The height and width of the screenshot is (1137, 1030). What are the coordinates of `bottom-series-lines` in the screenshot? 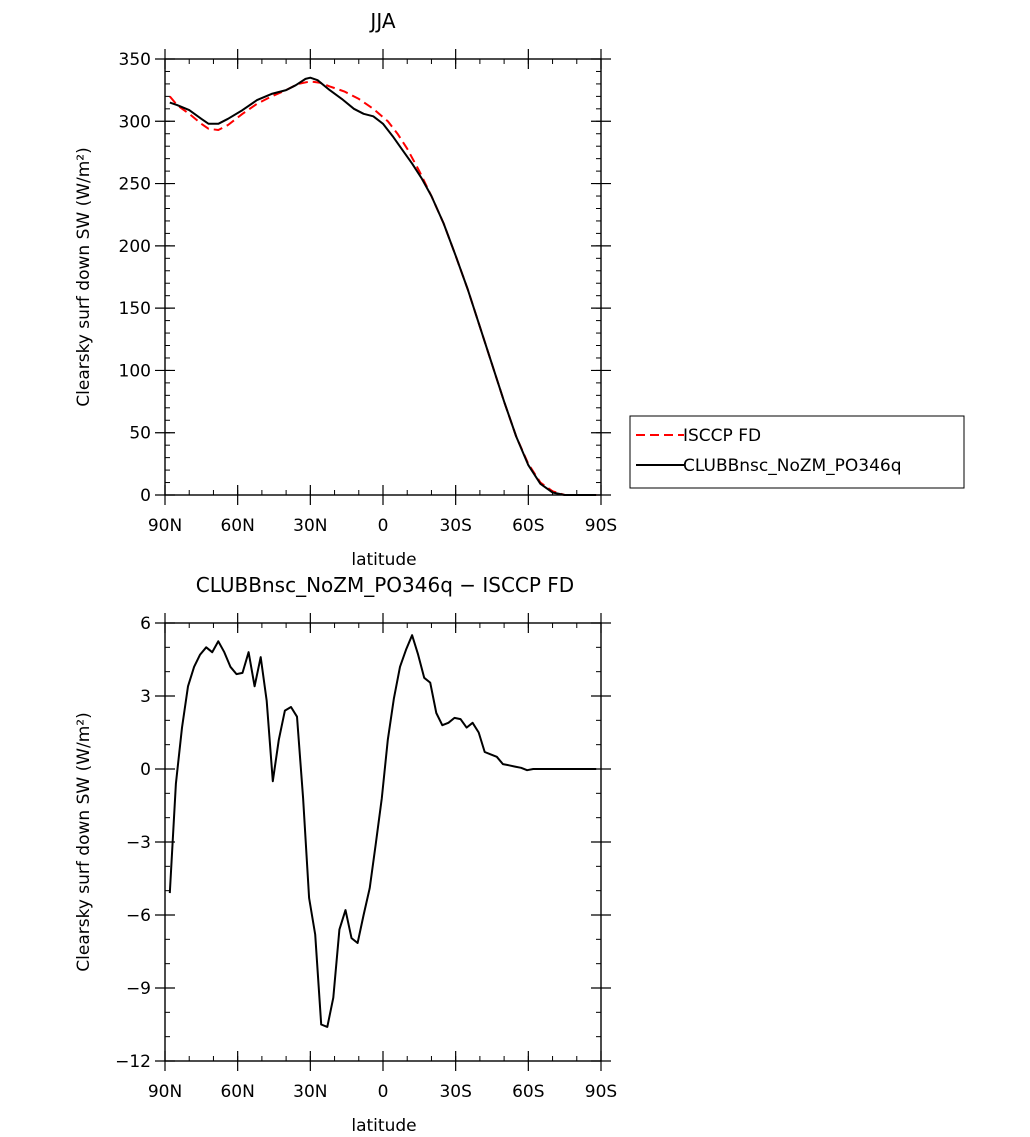 It's located at (382, 831).